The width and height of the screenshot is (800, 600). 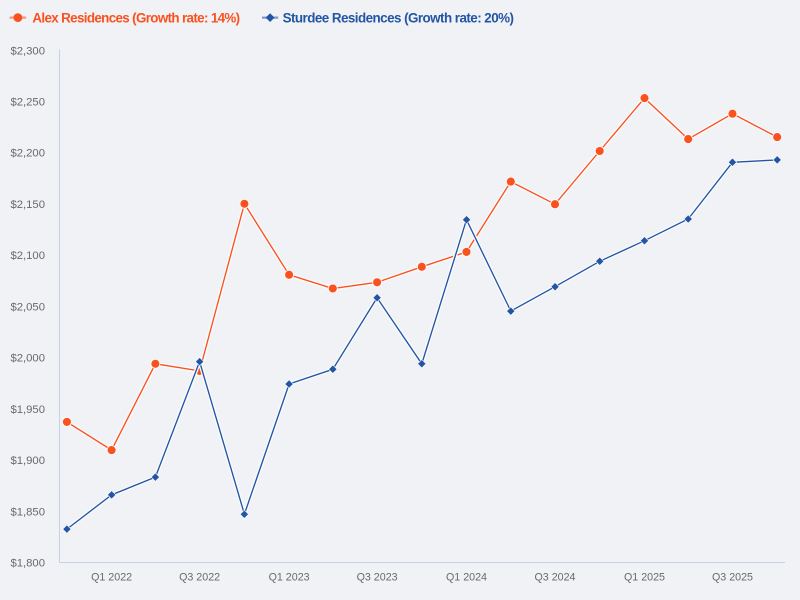 What do you see at coordinates (27, 205) in the screenshot?
I see `svg-text: $2,150` at bounding box center [27, 205].